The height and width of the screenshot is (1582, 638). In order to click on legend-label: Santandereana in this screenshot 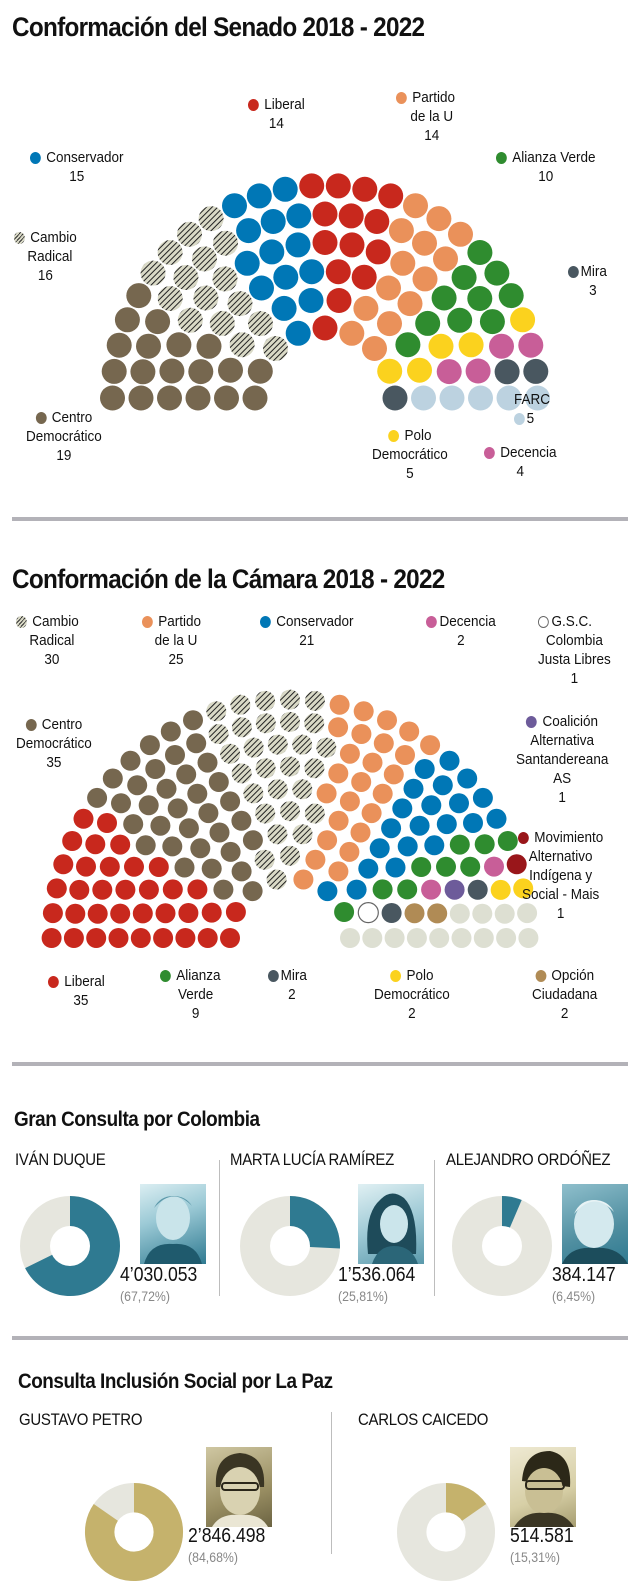, I will do `click(562, 759)`.